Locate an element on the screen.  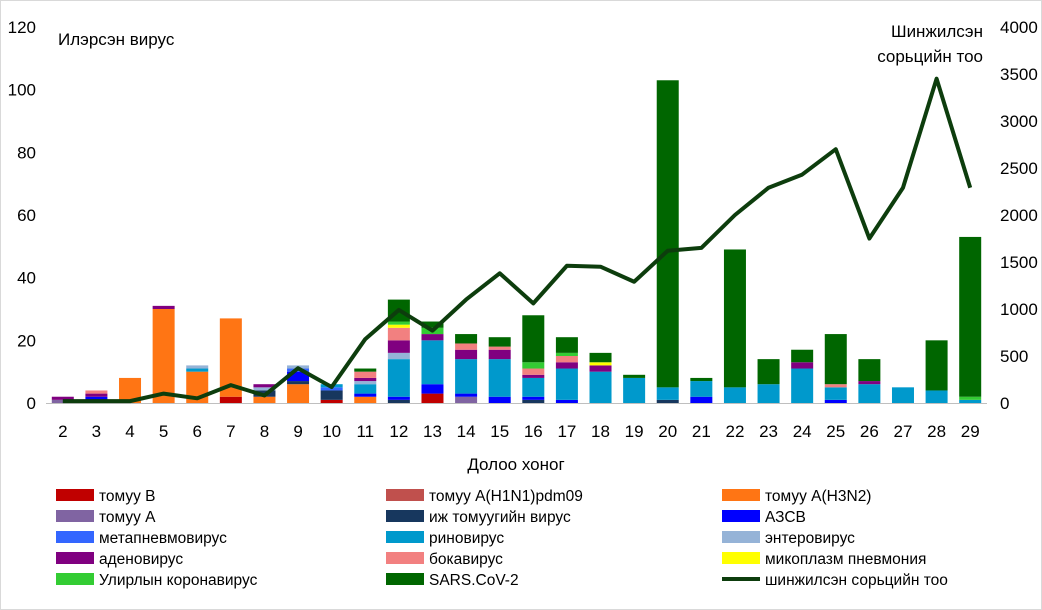
x-tick-label: 29 is located at coordinates (970, 431).